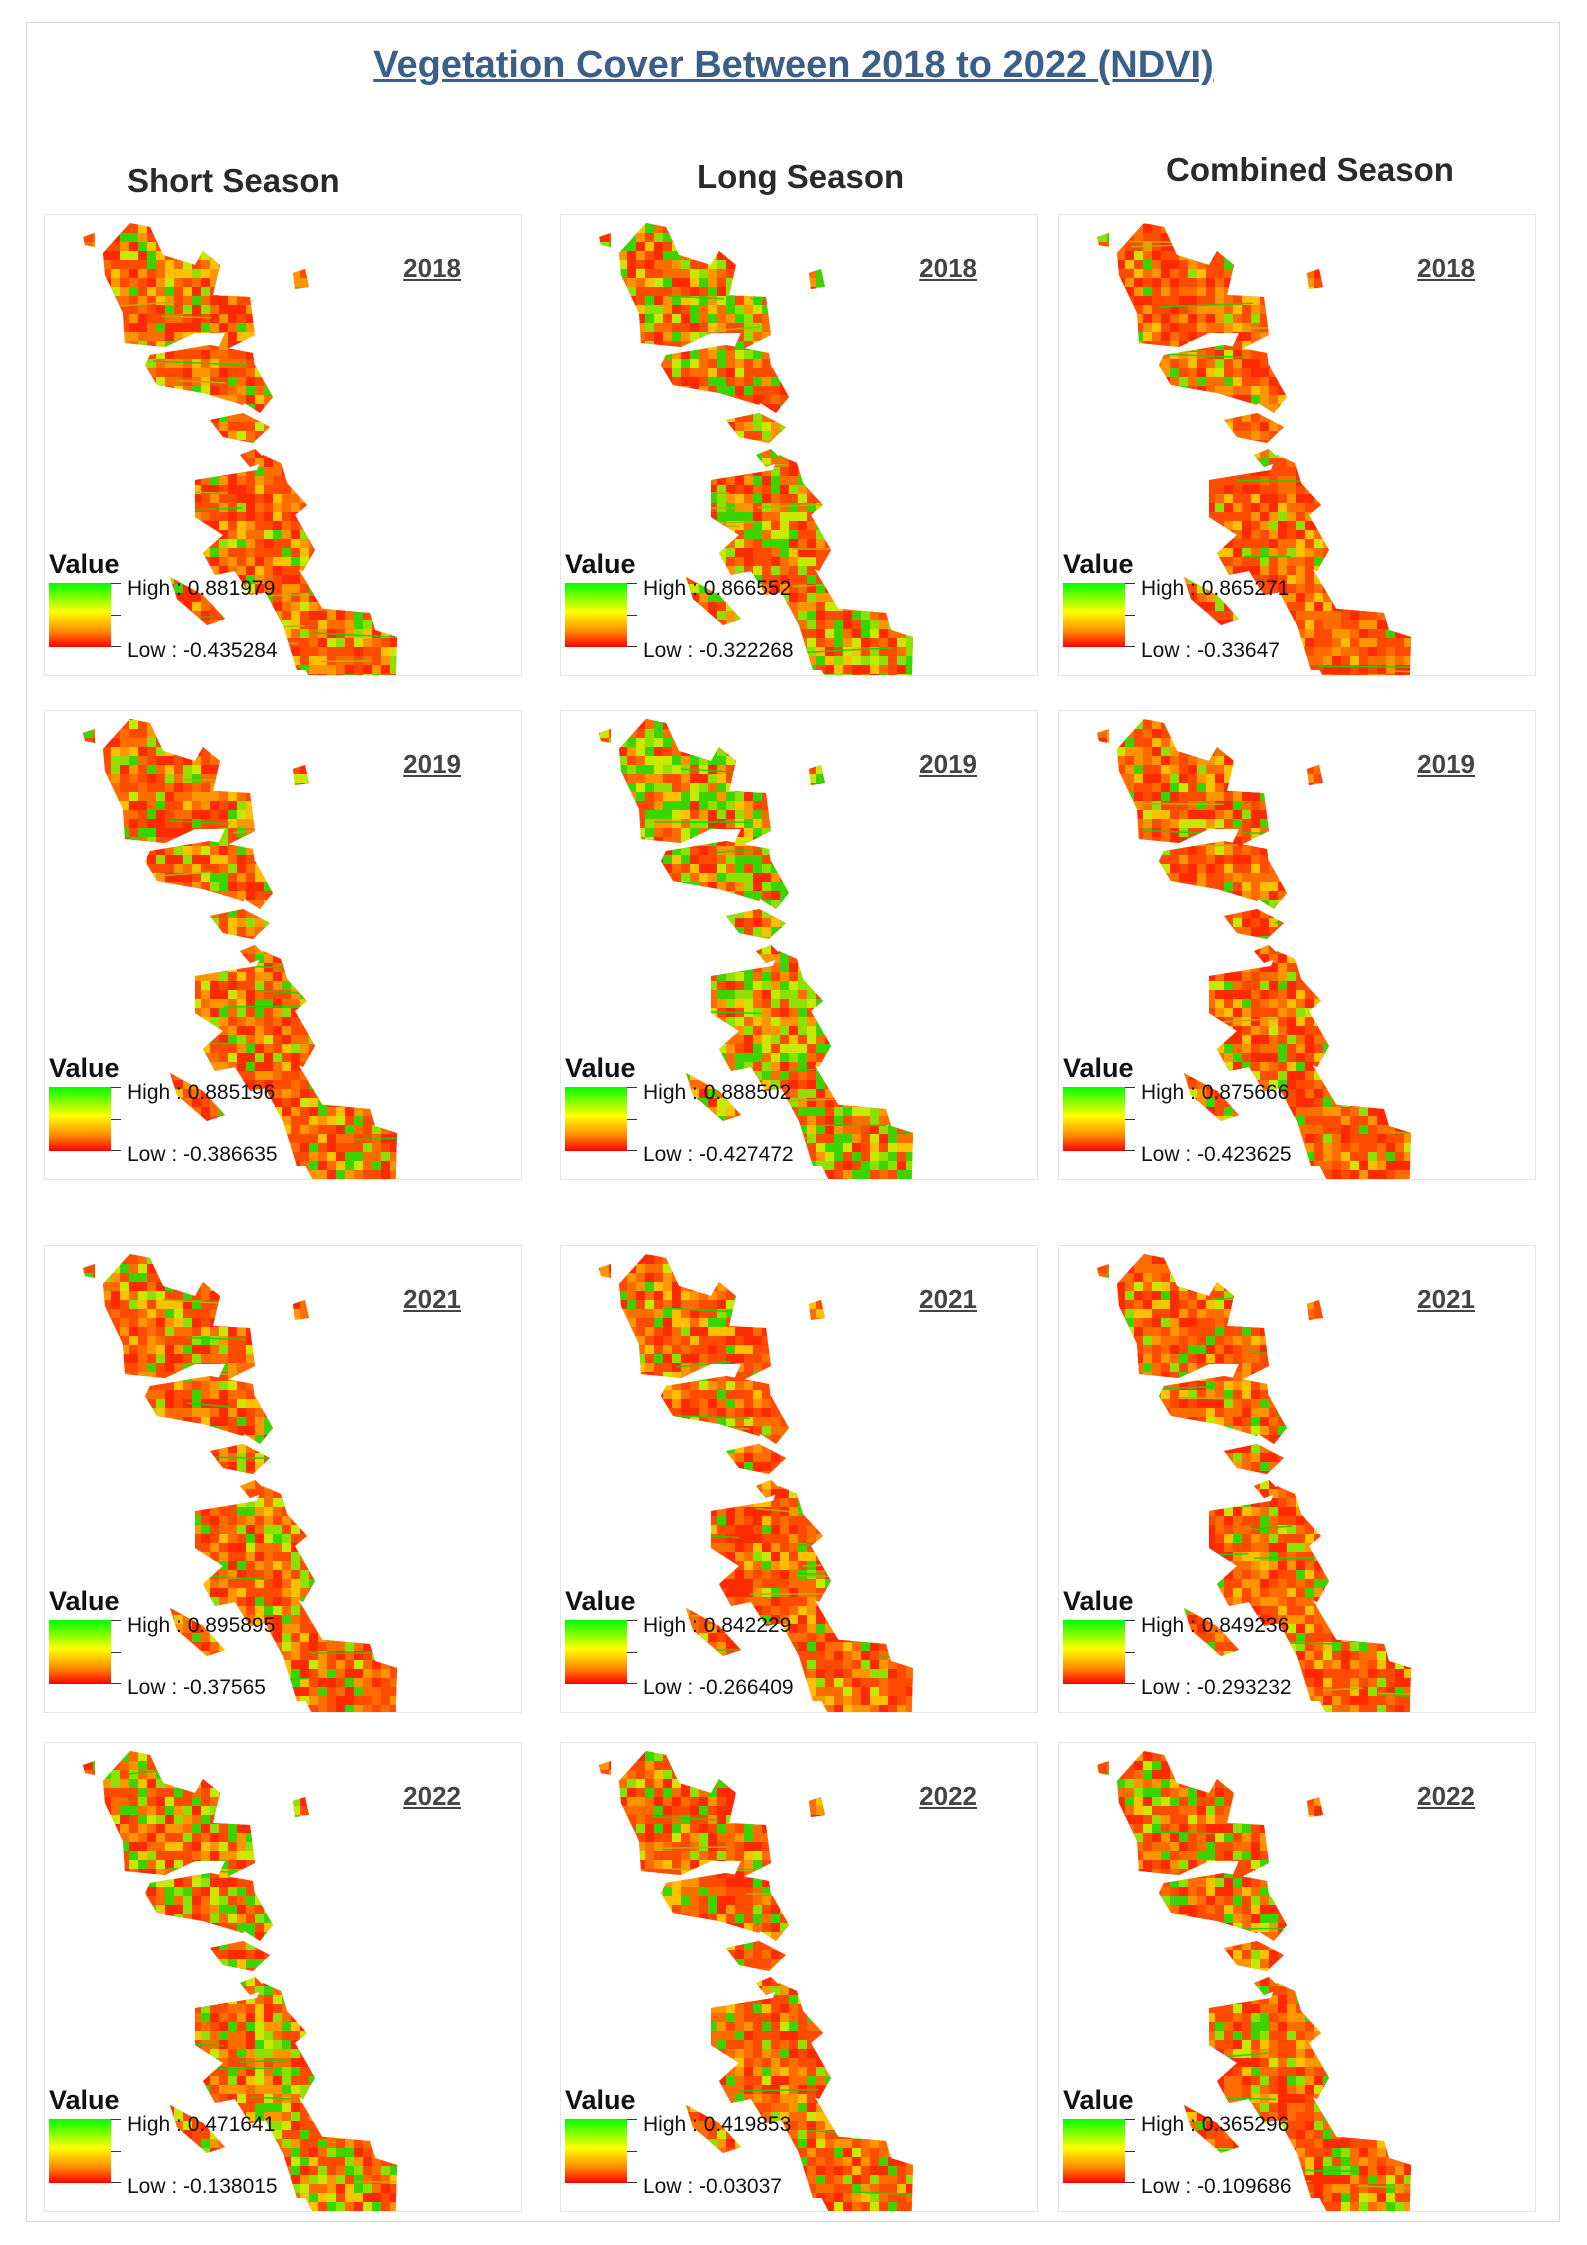 Image resolution: width=1587 pixels, height=2245 pixels. What do you see at coordinates (712, 2187) in the screenshot?
I see `legend-low-value: Low : -0.03037` at bounding box center [712, 2187].